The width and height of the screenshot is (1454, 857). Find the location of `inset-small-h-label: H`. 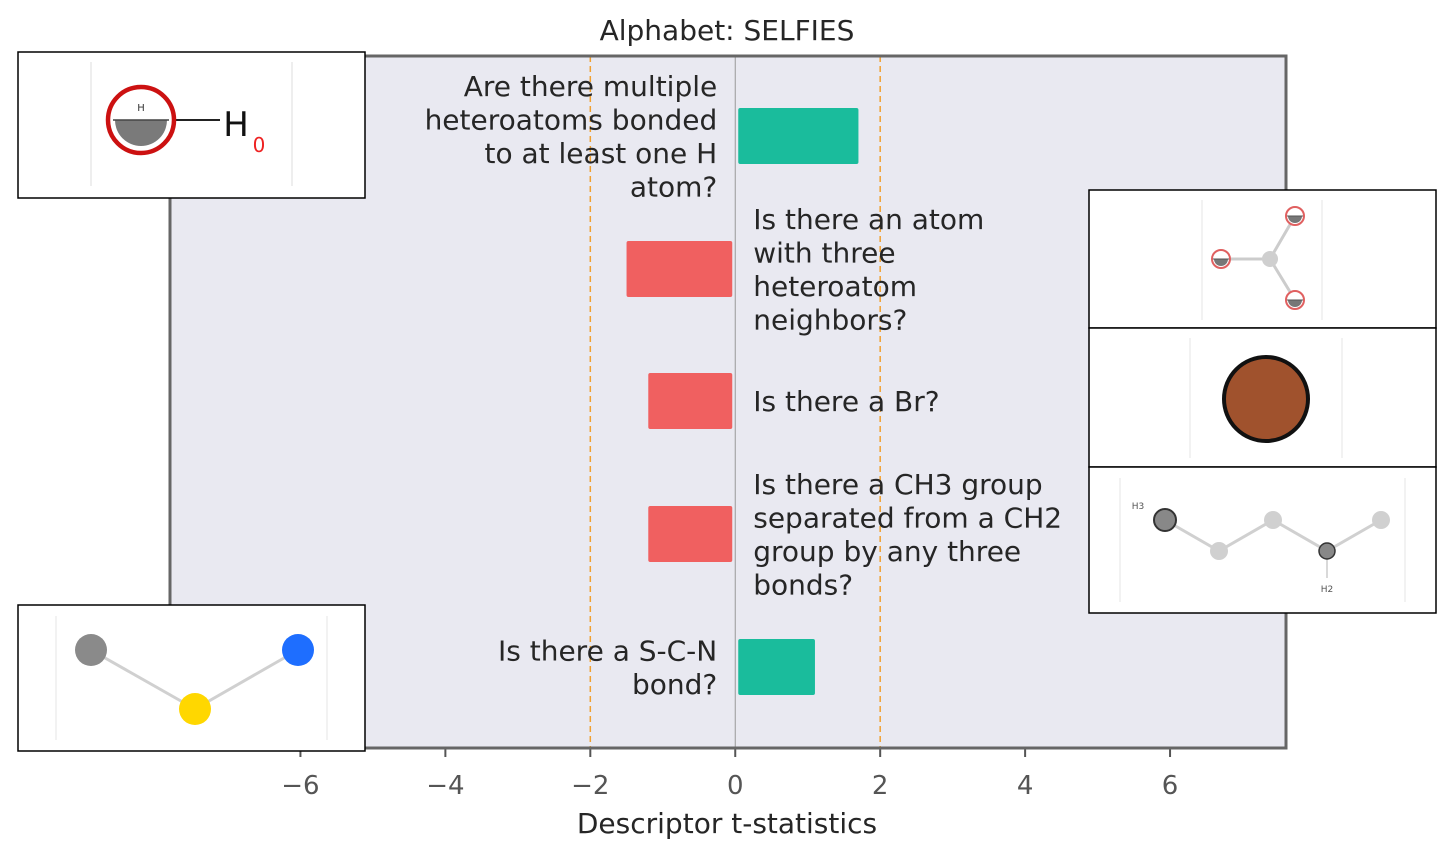

inset-small-h-label: H is located at coordinates (141, 108).